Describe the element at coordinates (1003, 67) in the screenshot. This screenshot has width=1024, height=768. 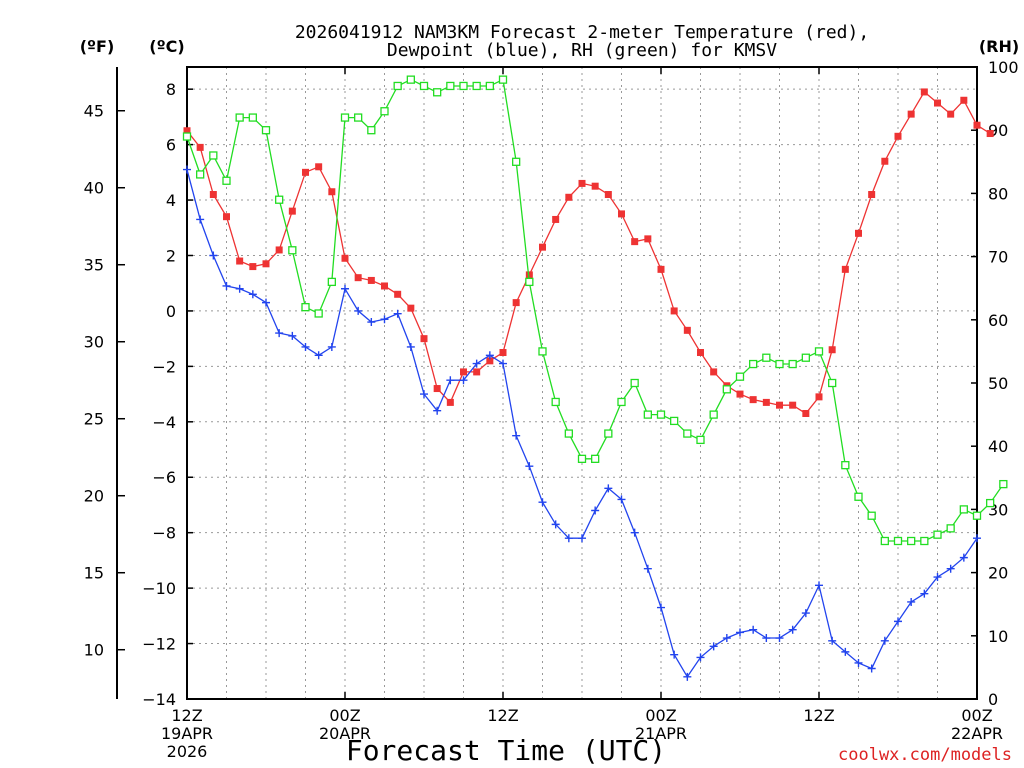
I see `rh-tick-label: 100` at that location.